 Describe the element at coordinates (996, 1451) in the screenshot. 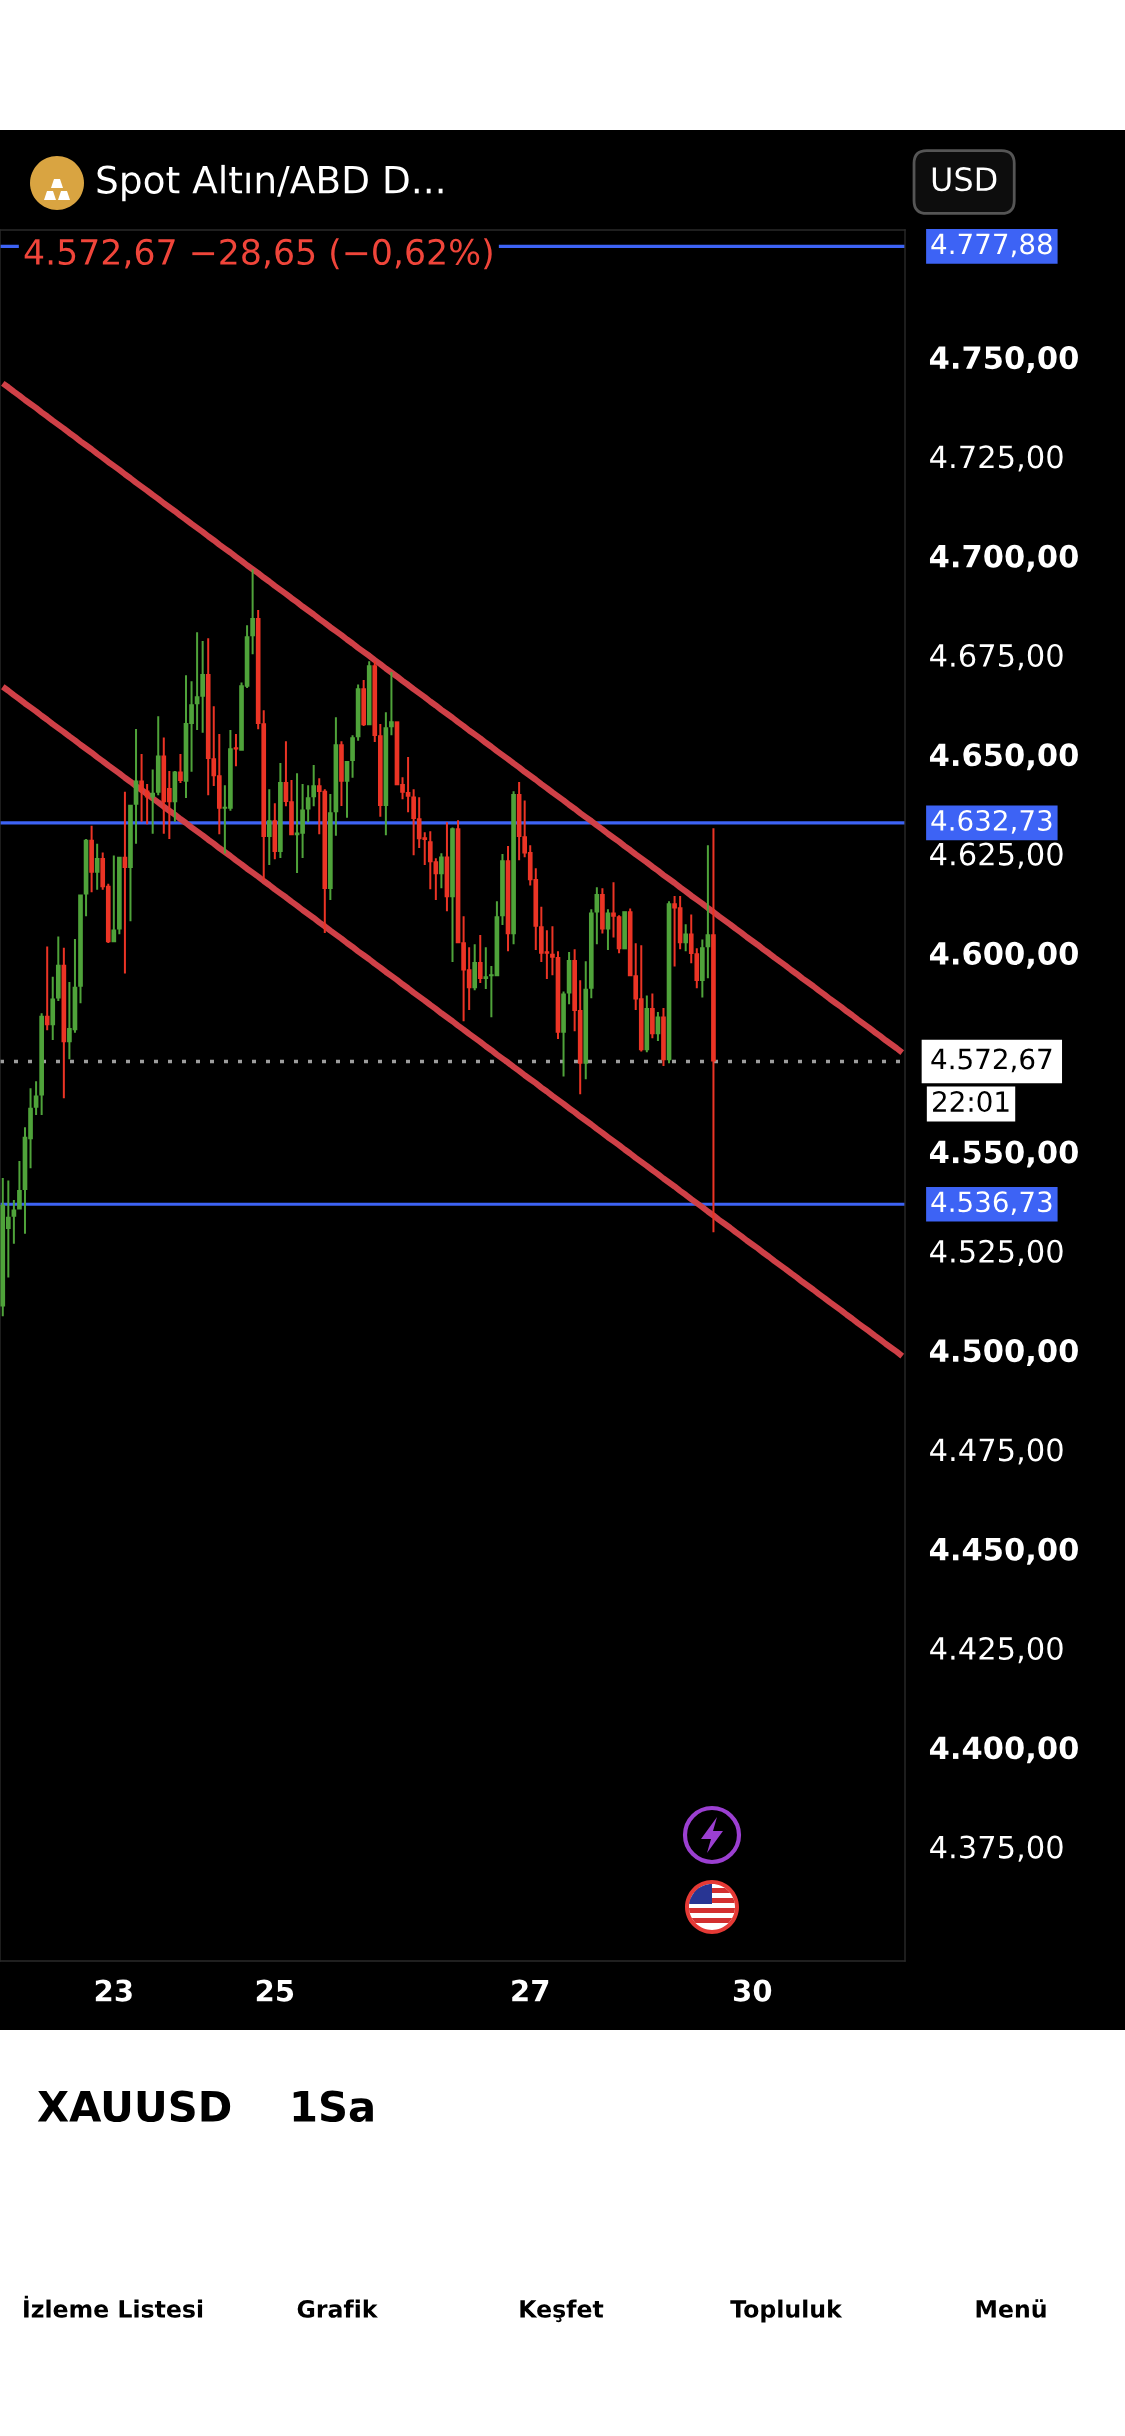

I see `y-tick-label: 4.475,00` at that location.